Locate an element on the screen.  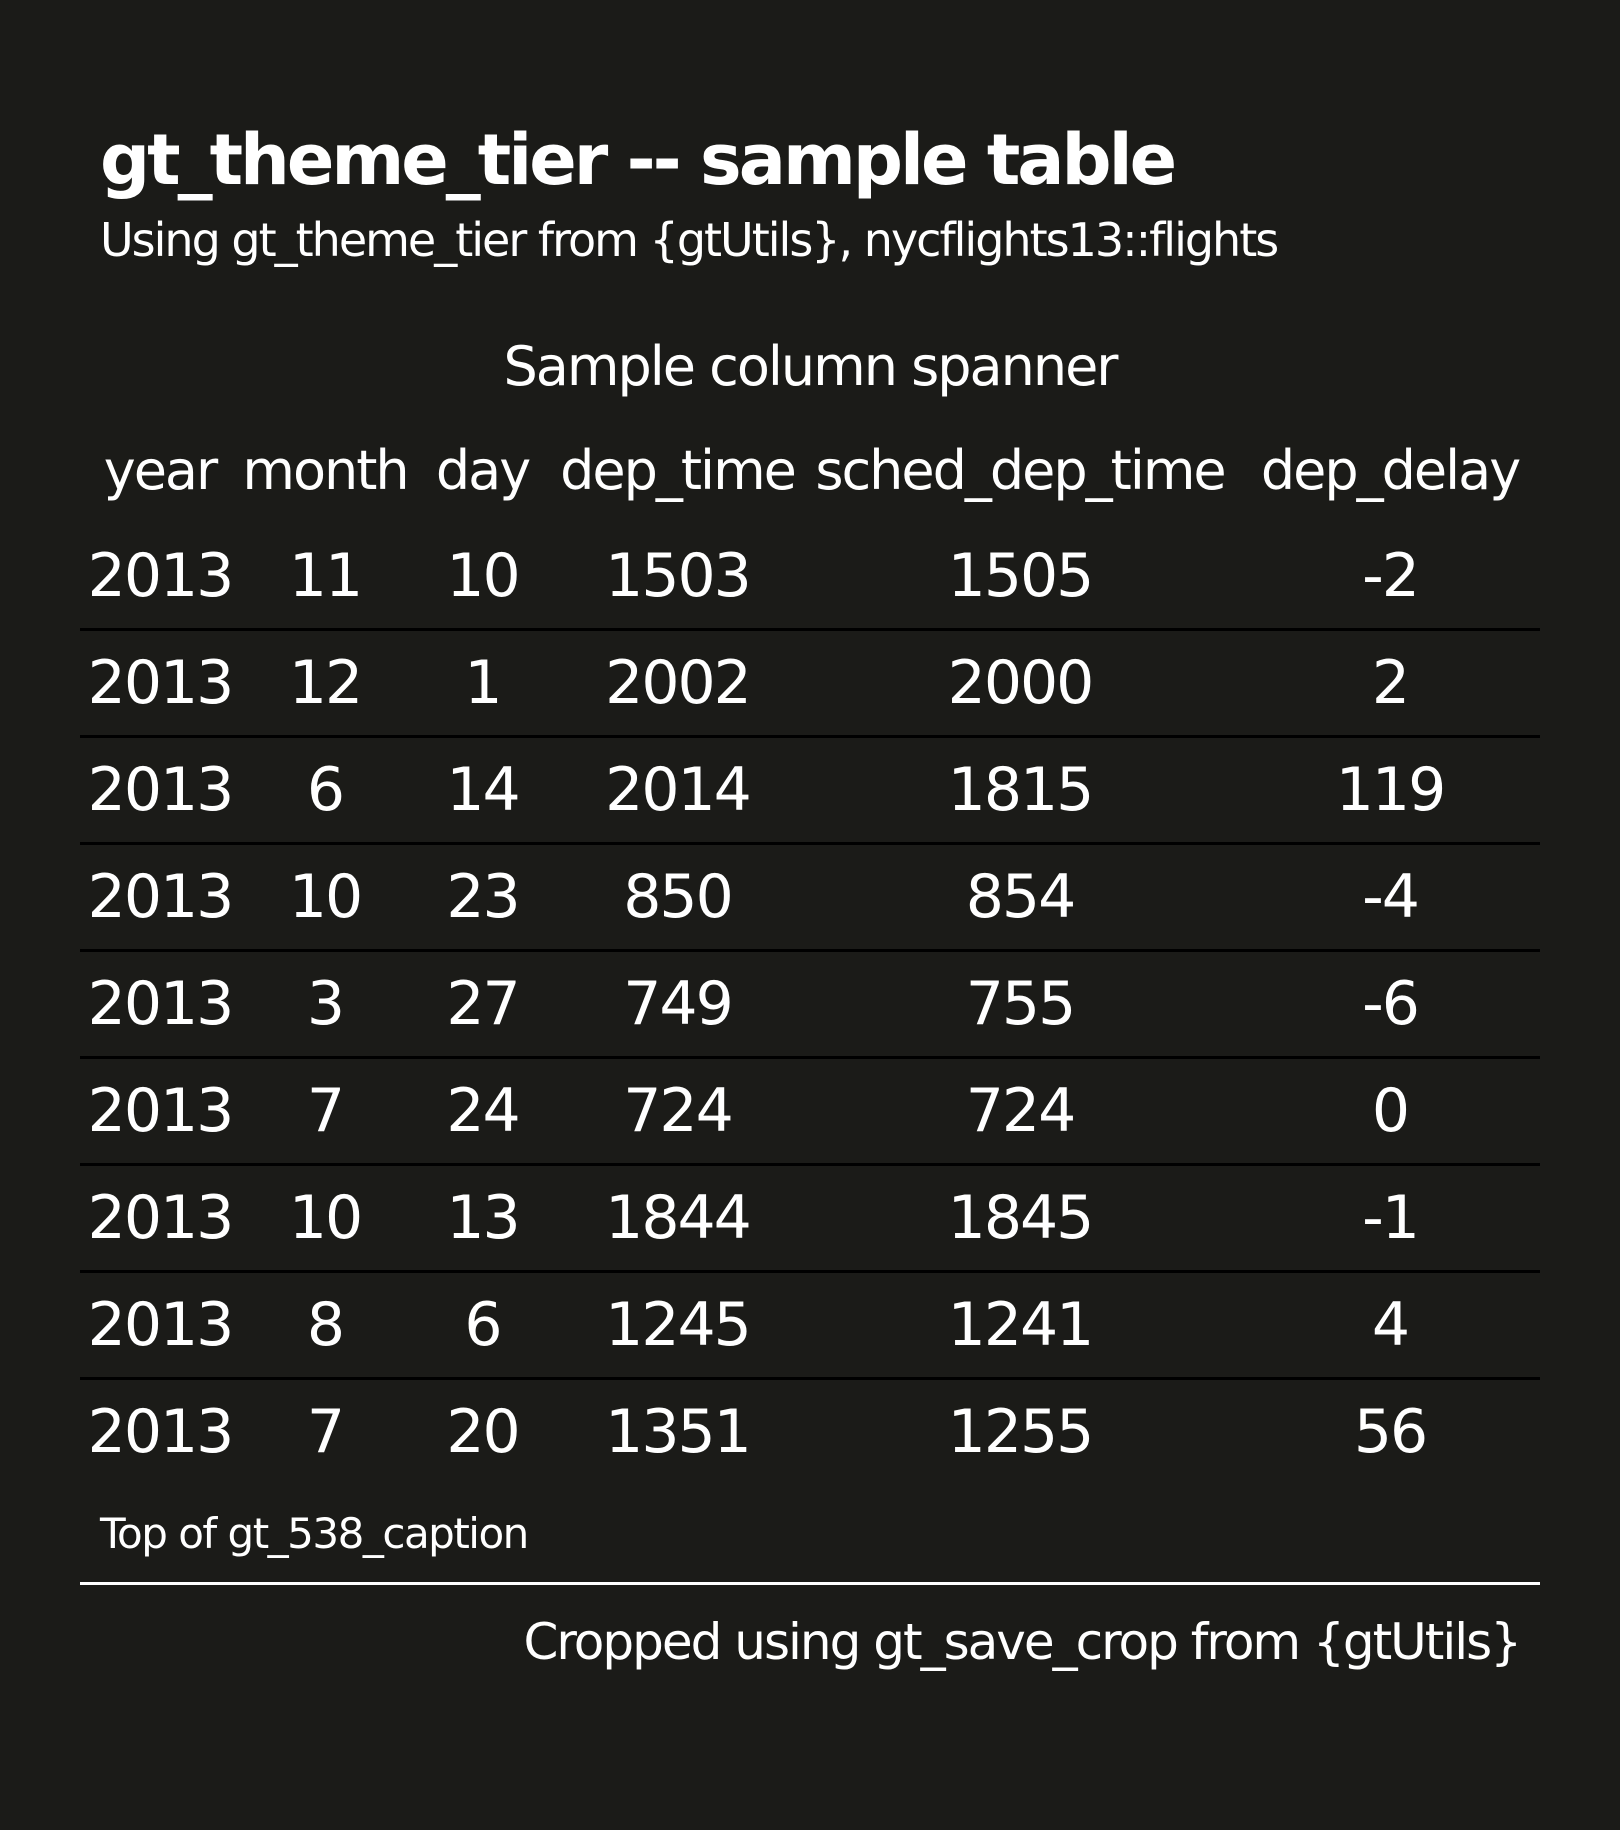
cell-sched-dep-time: 1505 is located at coordinates (1021, 576).